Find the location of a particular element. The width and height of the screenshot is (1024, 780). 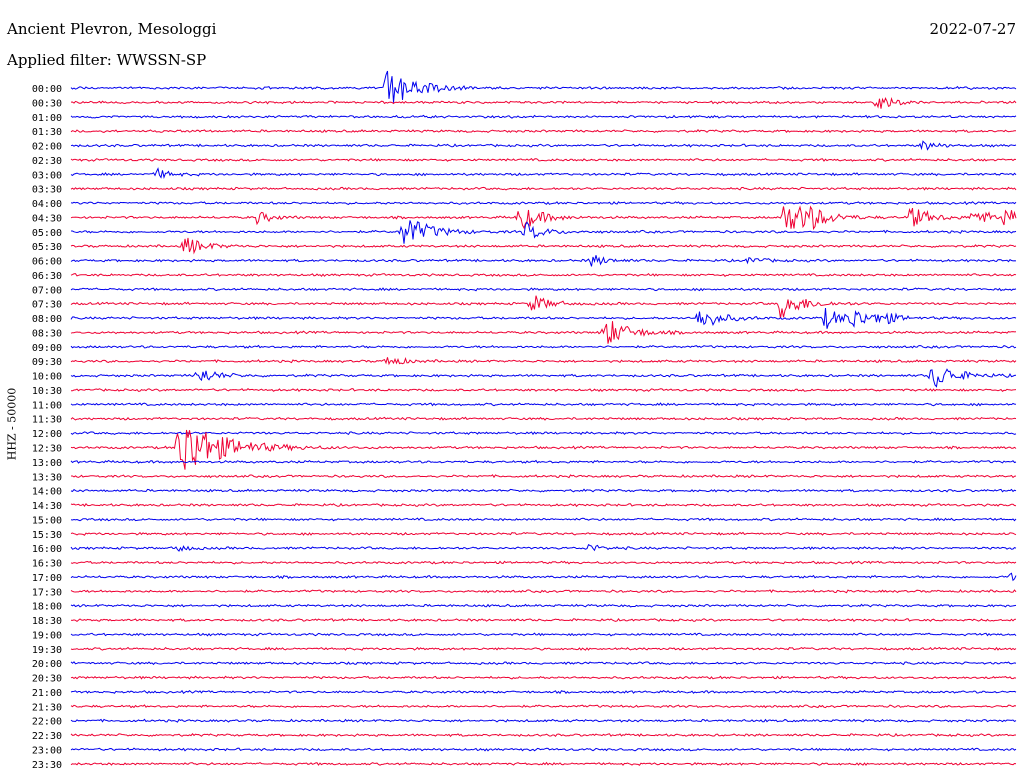

station-title: Ancient Plevron, Mesologgi is located at coordinates (112, 29).